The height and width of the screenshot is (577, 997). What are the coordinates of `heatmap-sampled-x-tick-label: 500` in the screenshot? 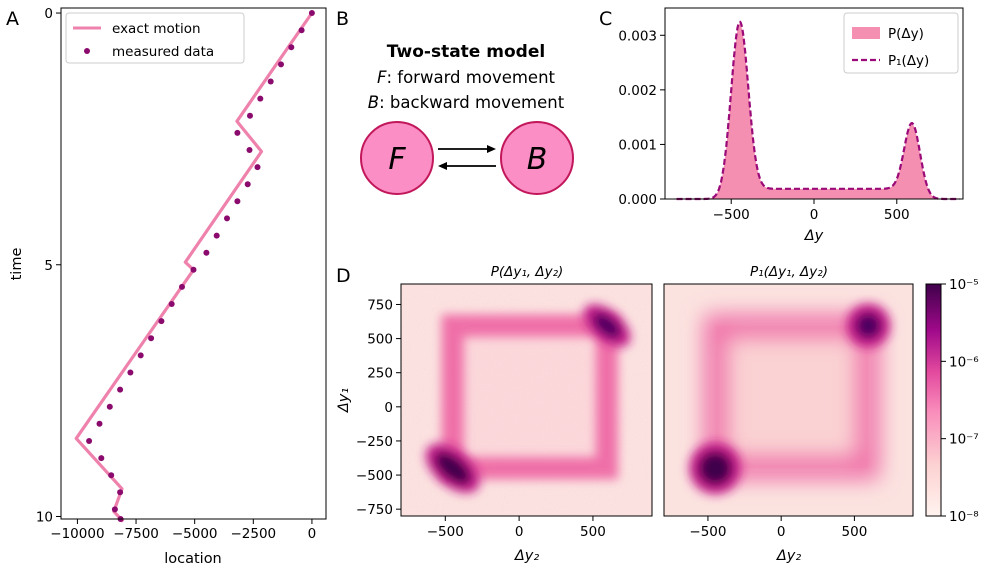 It's located at (593, 532).